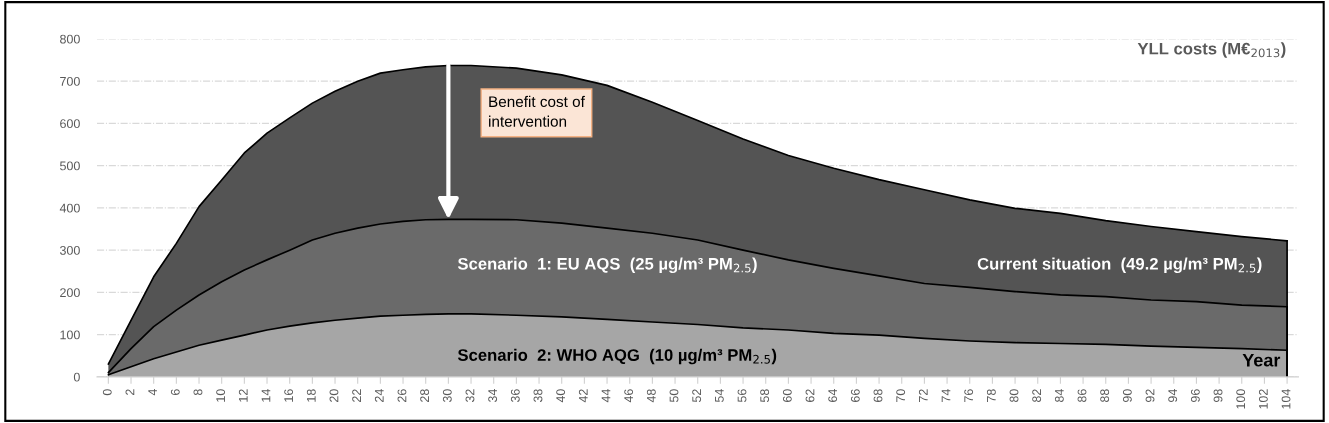  What do you see at coordinates (1037, 396) in the screenshot?
I see `x-tick-label: 82` at bounding box center [1037, 396].